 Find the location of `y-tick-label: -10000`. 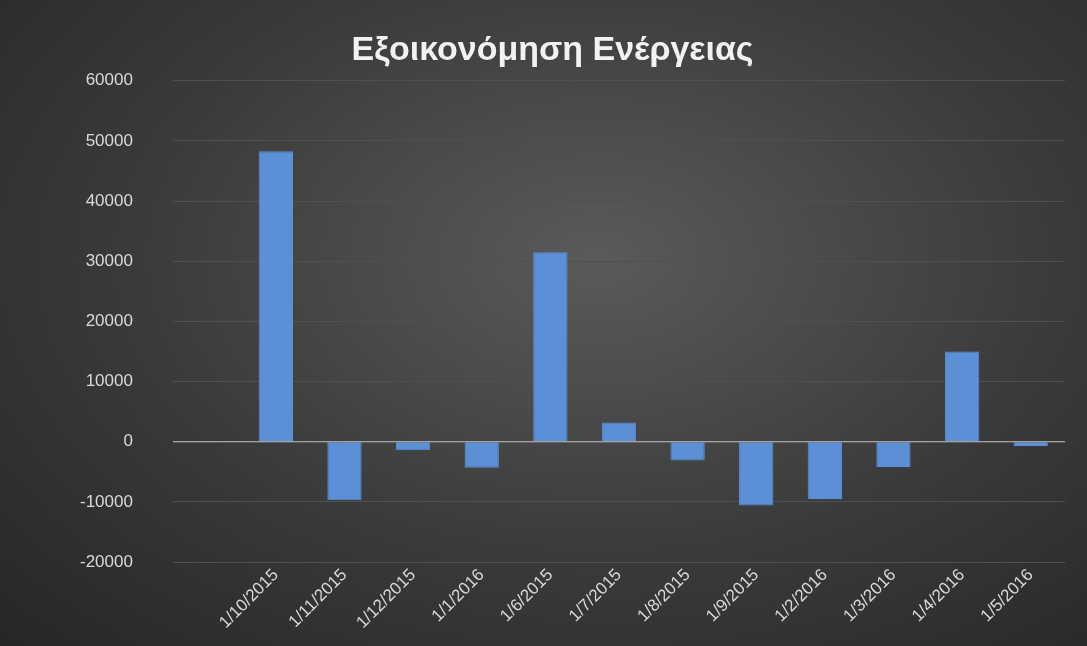

y-tick-label: -10000 is located at coordinates (106, 501).